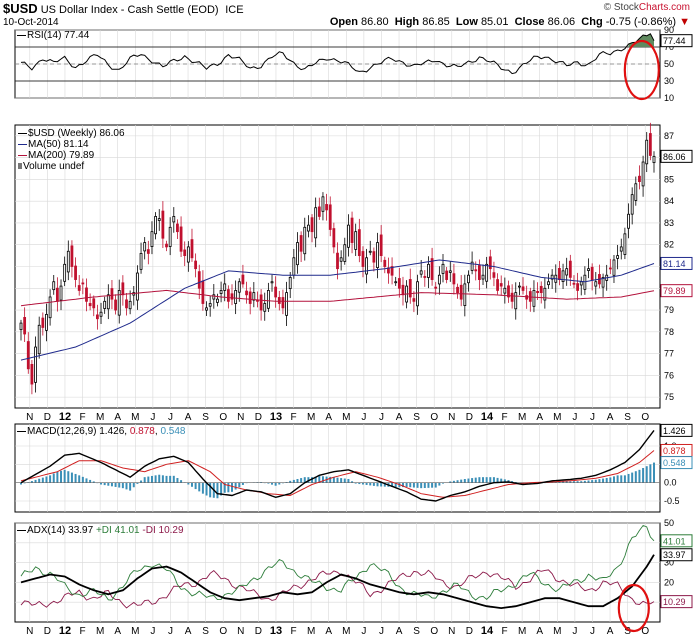  What do you see at coordinates (674, 602) in the screenshot?
I see `minus-di-value-box-text: 10.29` at bounding box center [674, 602].